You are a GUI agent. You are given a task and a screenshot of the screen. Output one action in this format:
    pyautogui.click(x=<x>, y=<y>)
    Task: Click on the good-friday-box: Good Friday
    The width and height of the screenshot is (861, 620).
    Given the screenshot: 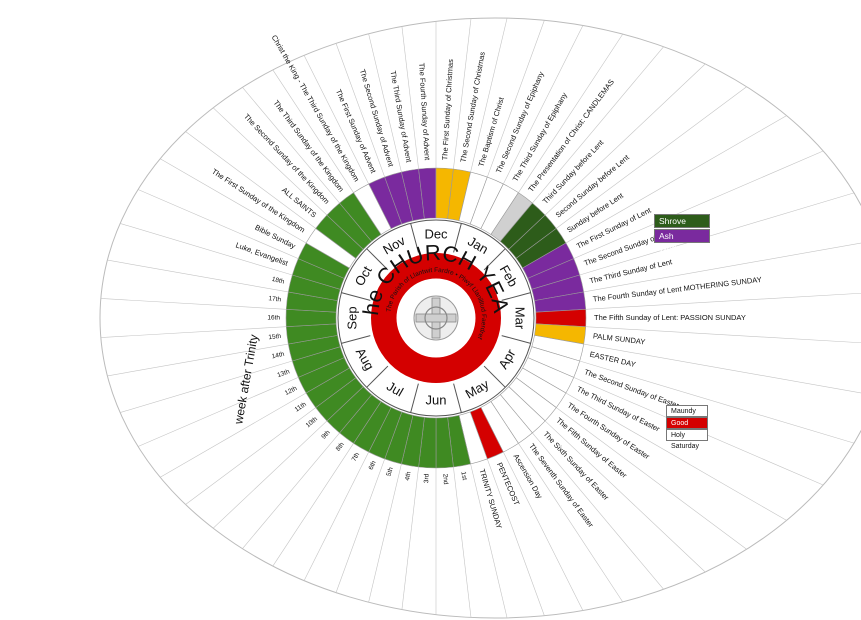 What is the action you would take?
    pyautogui.click(x=687, y=427)
    